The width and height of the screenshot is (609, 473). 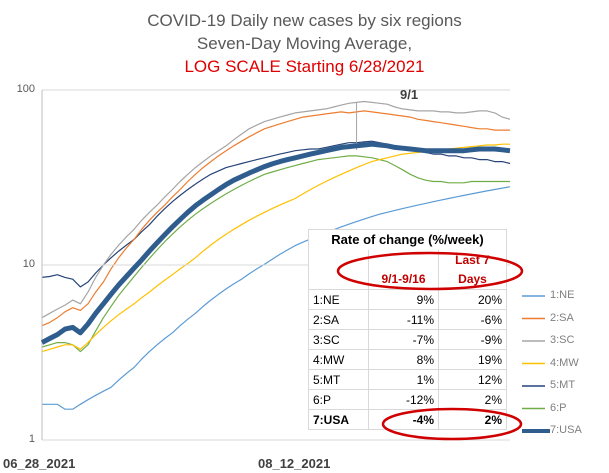 What do you see at coordinates (472, 339) in the screenshot?
I see `row-value: -9%` at bounding box center [472, 339].